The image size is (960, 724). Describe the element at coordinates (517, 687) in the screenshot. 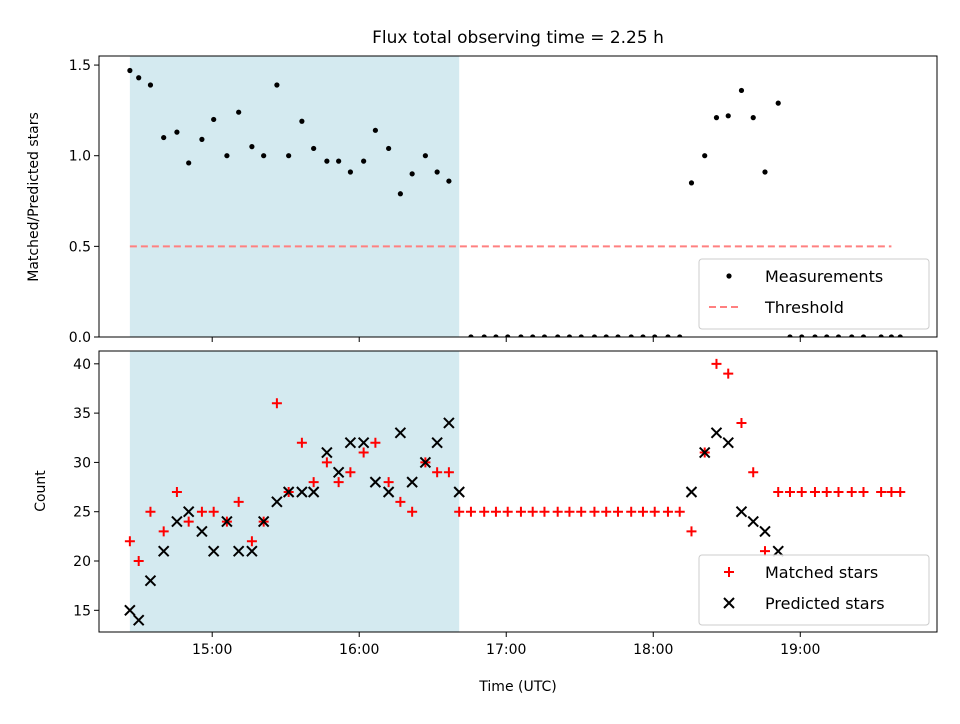

I see `x-axis-label: Time (UTC)` at that location.